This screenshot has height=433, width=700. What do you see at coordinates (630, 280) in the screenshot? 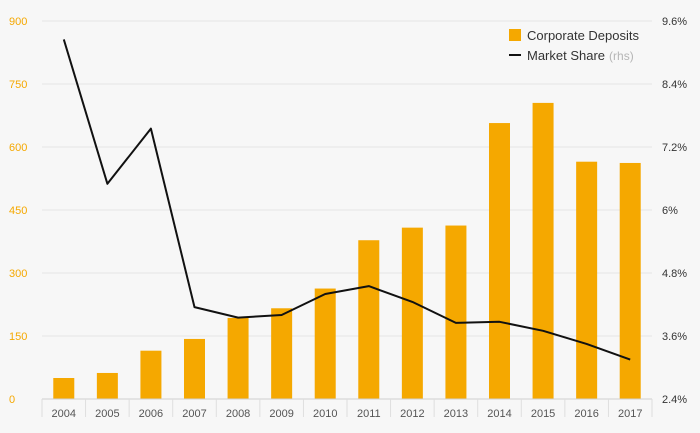
I see `bar-2017` at bounding box center [630, 280].